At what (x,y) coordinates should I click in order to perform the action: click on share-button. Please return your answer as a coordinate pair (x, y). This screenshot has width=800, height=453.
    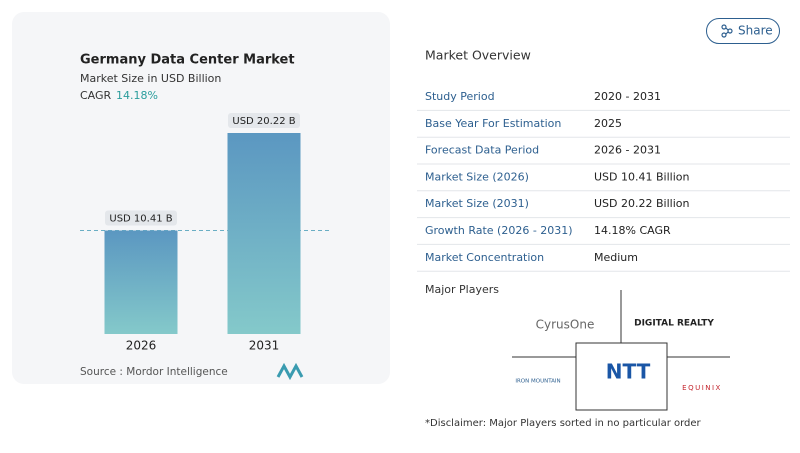
    Looking at the image, I should click on (743, 31).